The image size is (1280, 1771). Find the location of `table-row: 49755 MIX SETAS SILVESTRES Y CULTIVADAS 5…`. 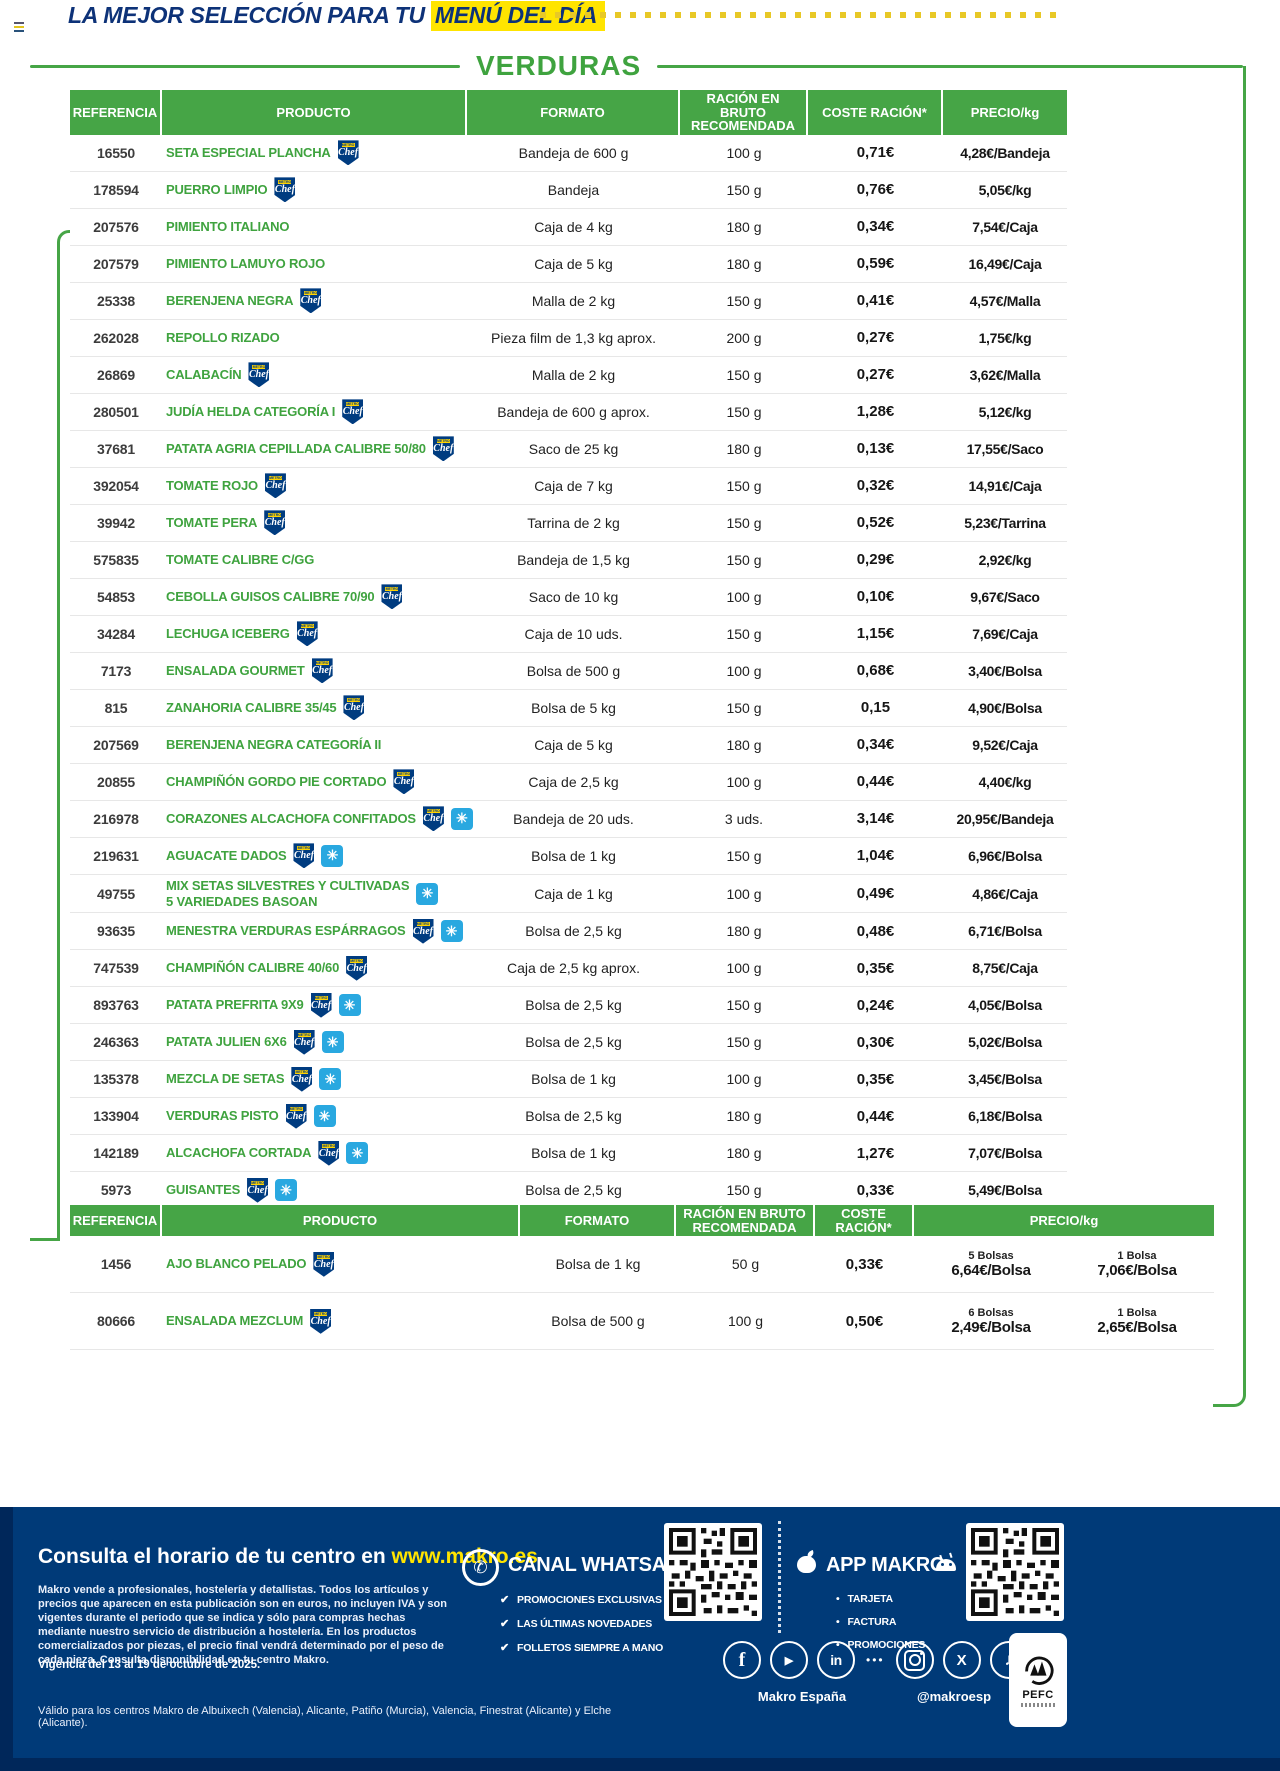

table-row: 49755 MIX SETAS SILVESTRES Y CULTIVADAS 5… is located at coordinates (568, 894).